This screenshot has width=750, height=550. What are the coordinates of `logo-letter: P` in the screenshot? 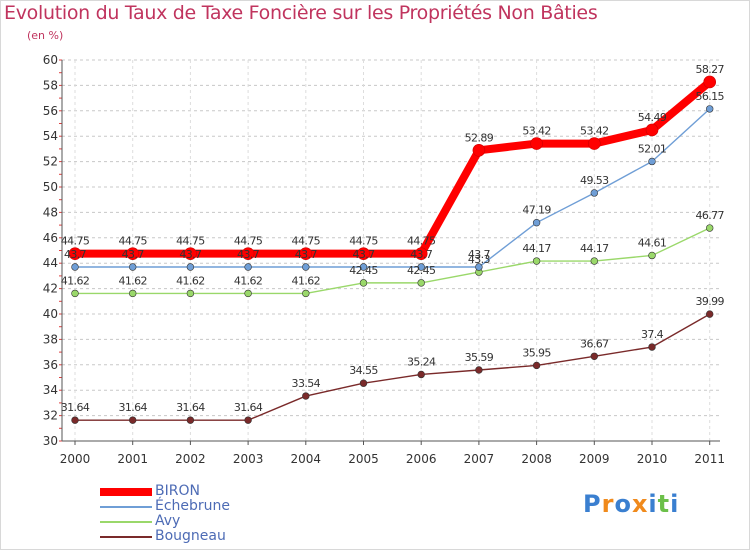 It's located at (592, 504).